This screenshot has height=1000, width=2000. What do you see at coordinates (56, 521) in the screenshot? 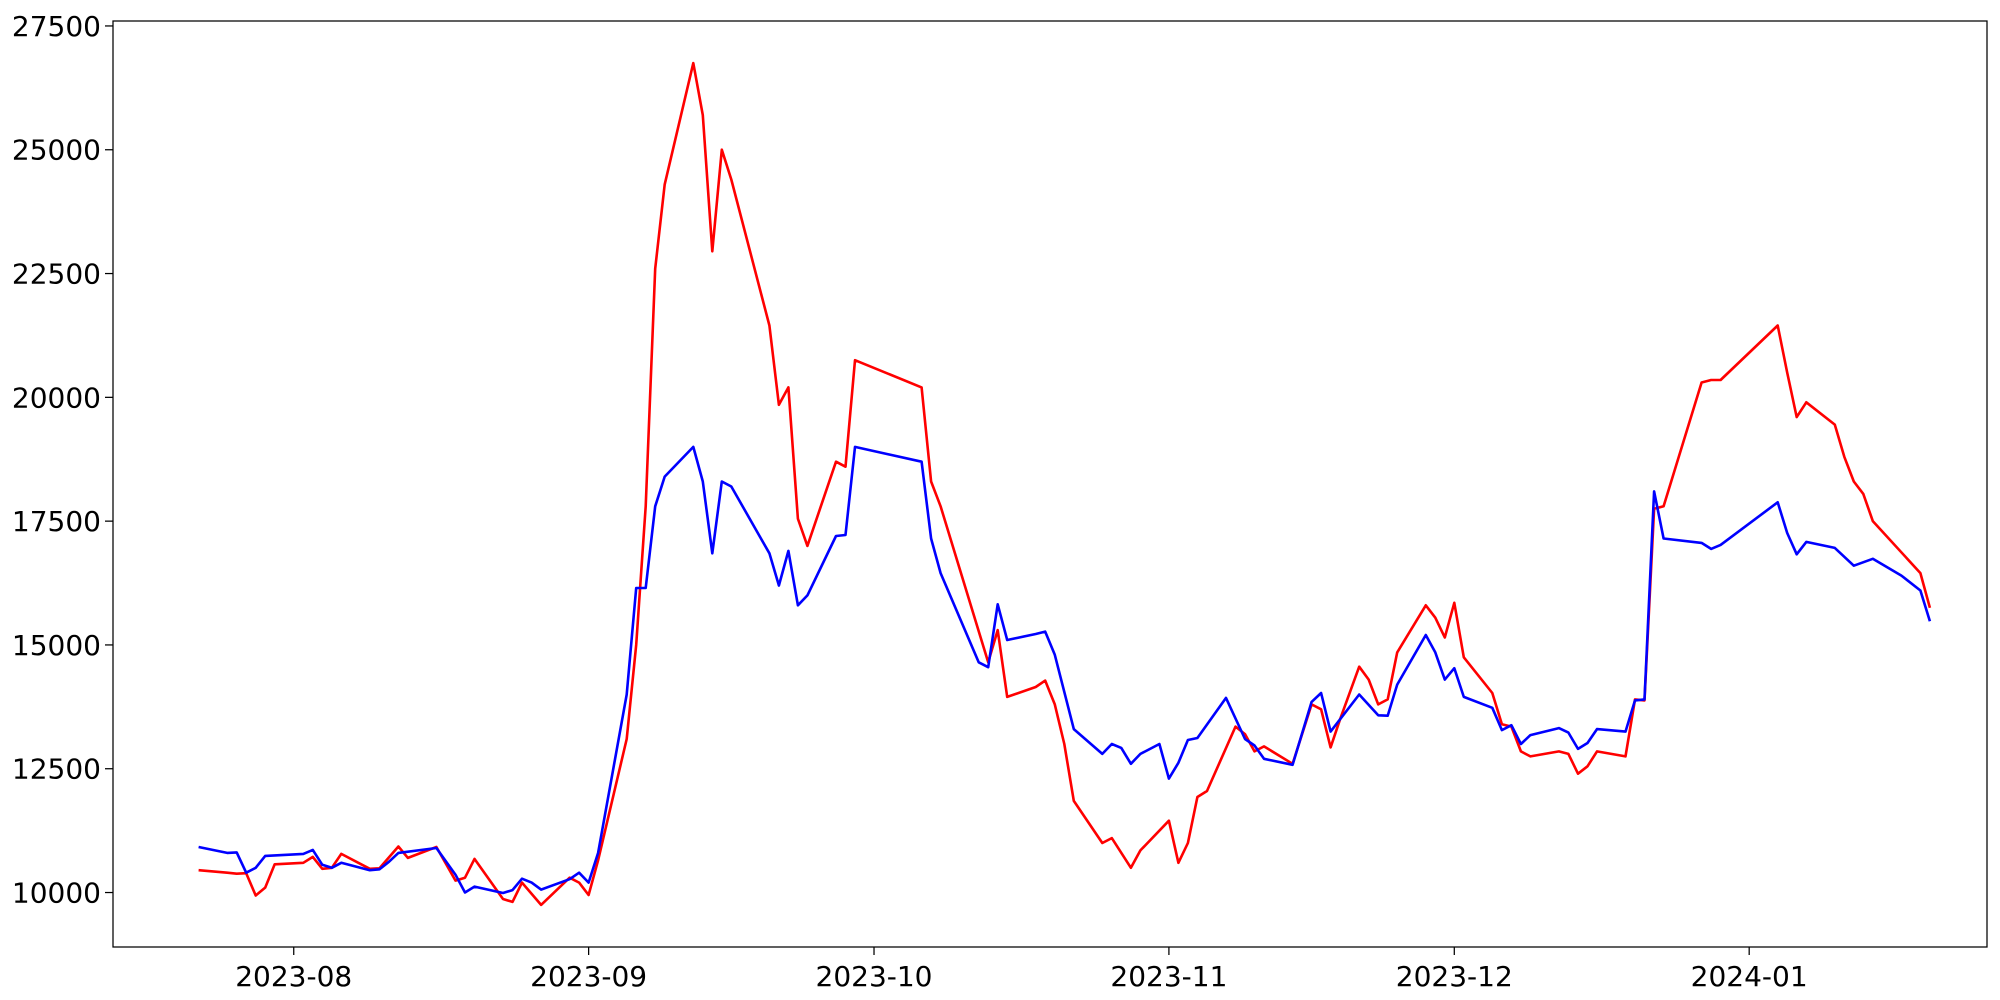
I see `y-tick-label: 17500` at bounding box center [56, 521].